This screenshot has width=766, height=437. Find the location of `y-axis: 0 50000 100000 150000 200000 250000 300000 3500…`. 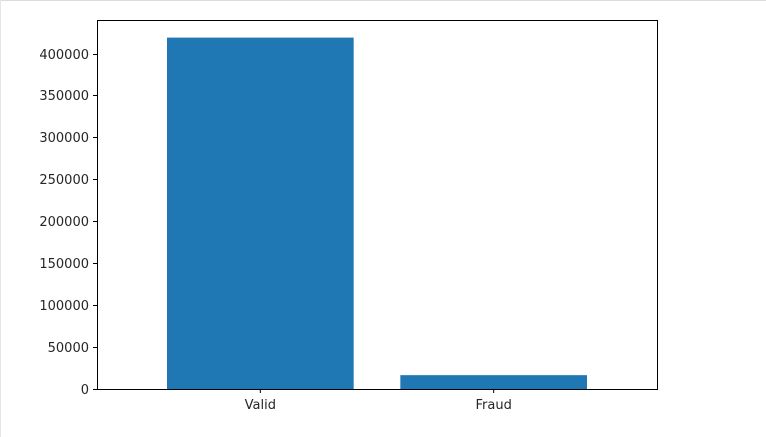

y-axis: 0 50000 100000 150000 200000 250000 300000 3500… is located at coordinates (68, 223).